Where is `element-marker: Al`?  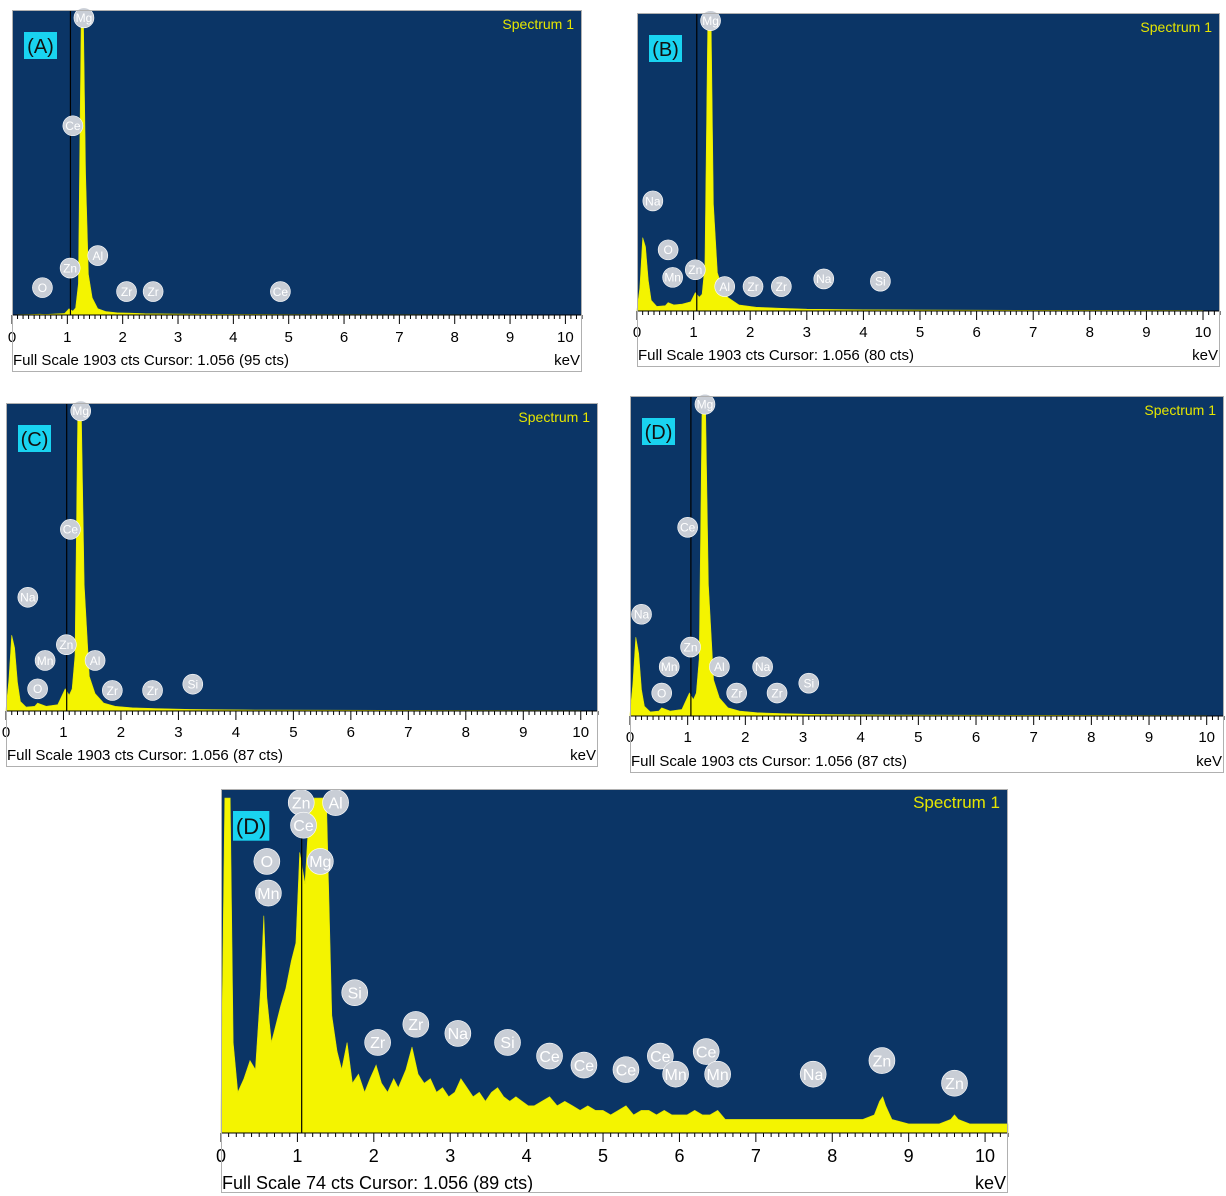
element-marker: Al is located at coordinates (95, 660).